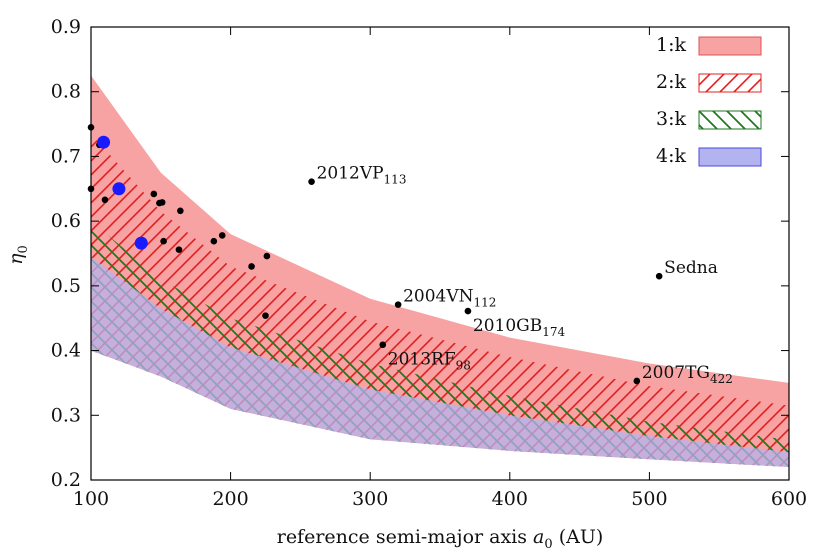 The image size is (830, 554). I want to click on point-label: Sedna, so click(691, 268).